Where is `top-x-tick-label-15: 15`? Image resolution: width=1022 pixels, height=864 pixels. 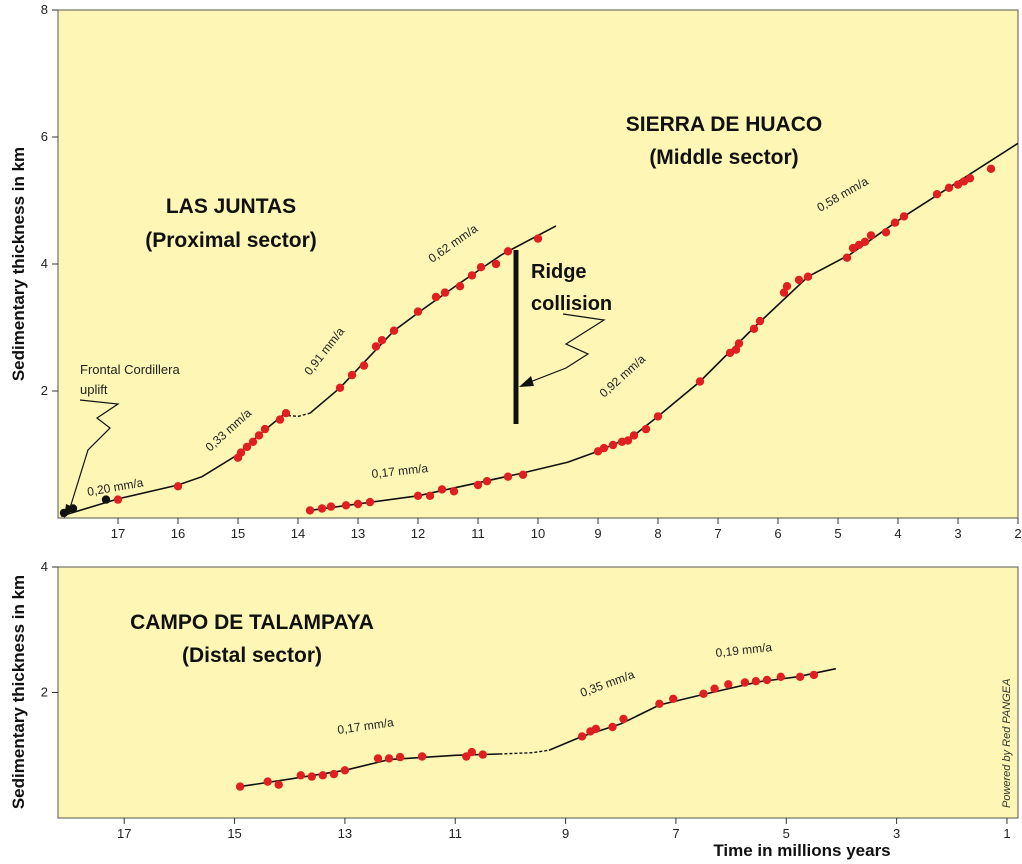
top-x-tick-label-15: 15 is located at coordinates (238, 533).